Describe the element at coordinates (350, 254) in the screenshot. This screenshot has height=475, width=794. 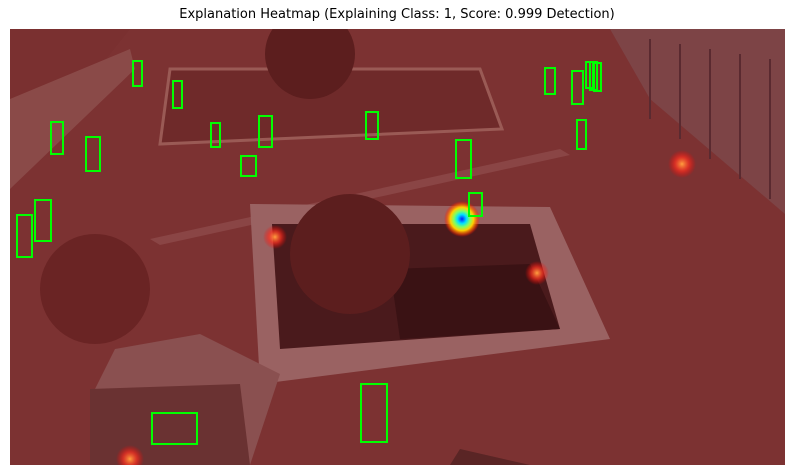
I see `tree-center` at that location.